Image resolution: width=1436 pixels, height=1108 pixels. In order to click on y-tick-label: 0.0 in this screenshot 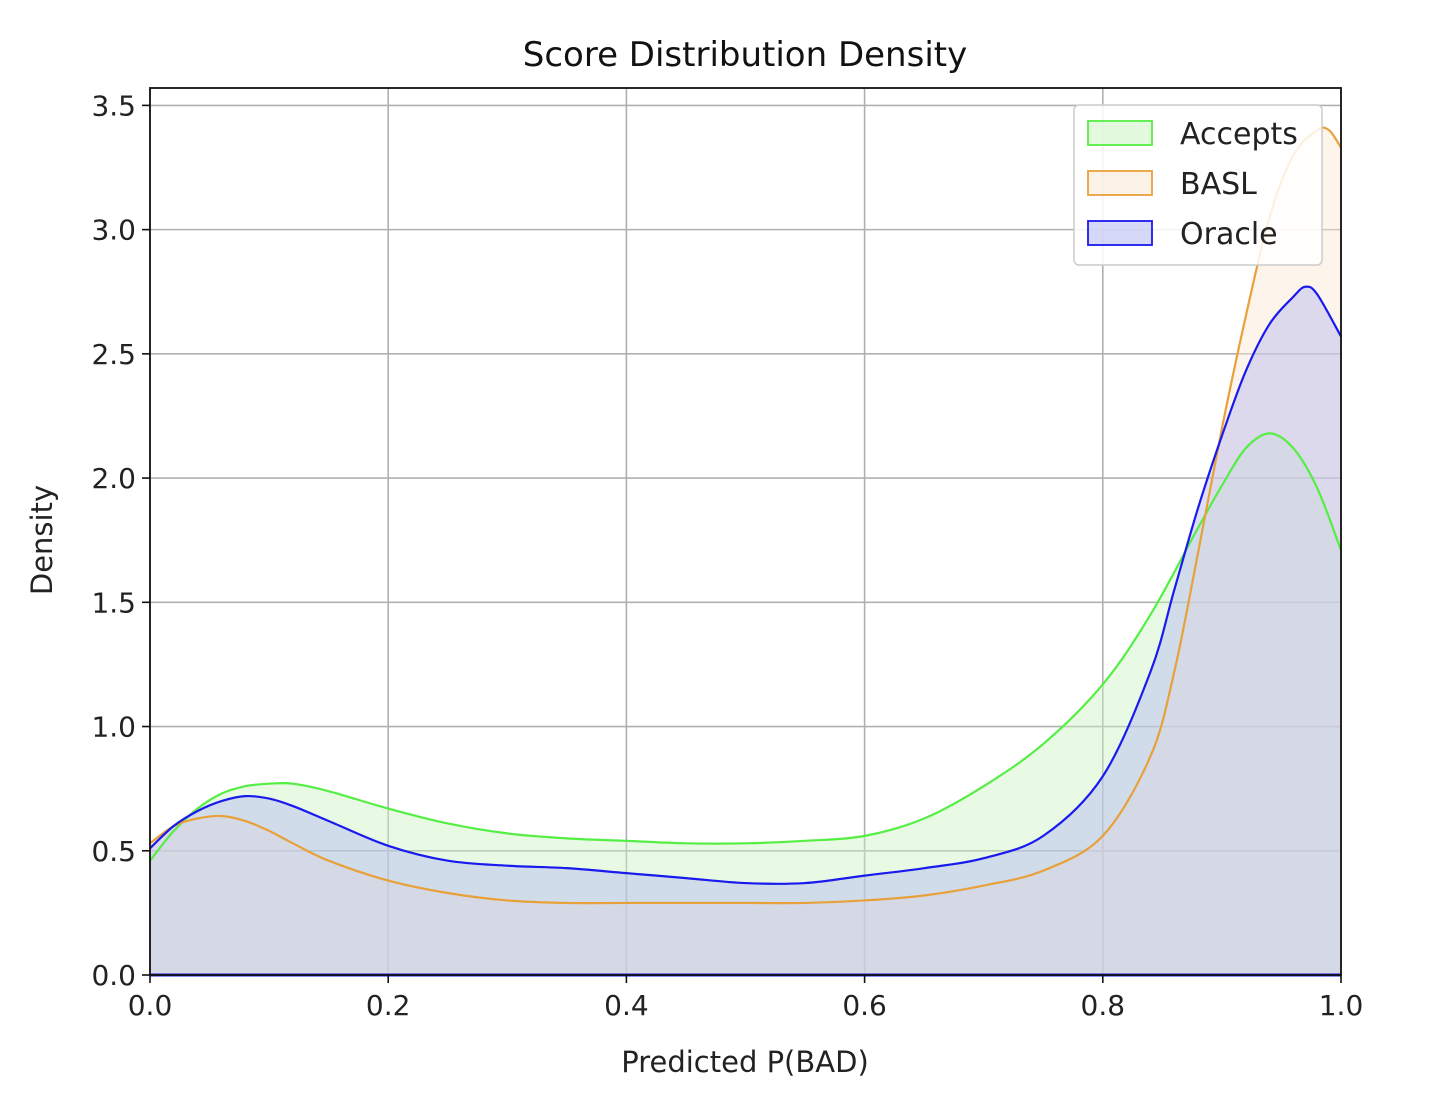, I will do `click(113, 975)`.